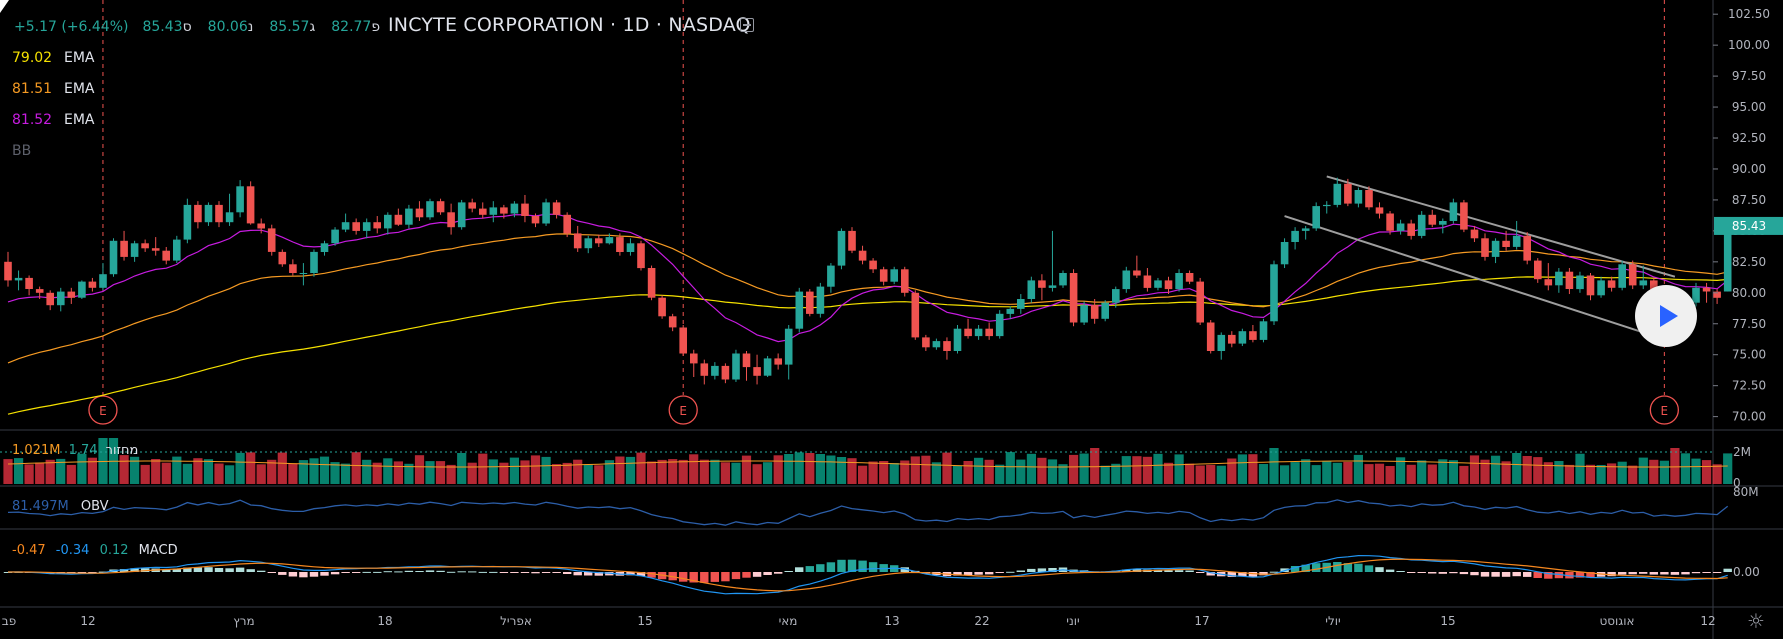  What do you see at coordinates (94, 506) in the screenshot?
I see `obv-name: OBV` at bounding box center [94, 506].